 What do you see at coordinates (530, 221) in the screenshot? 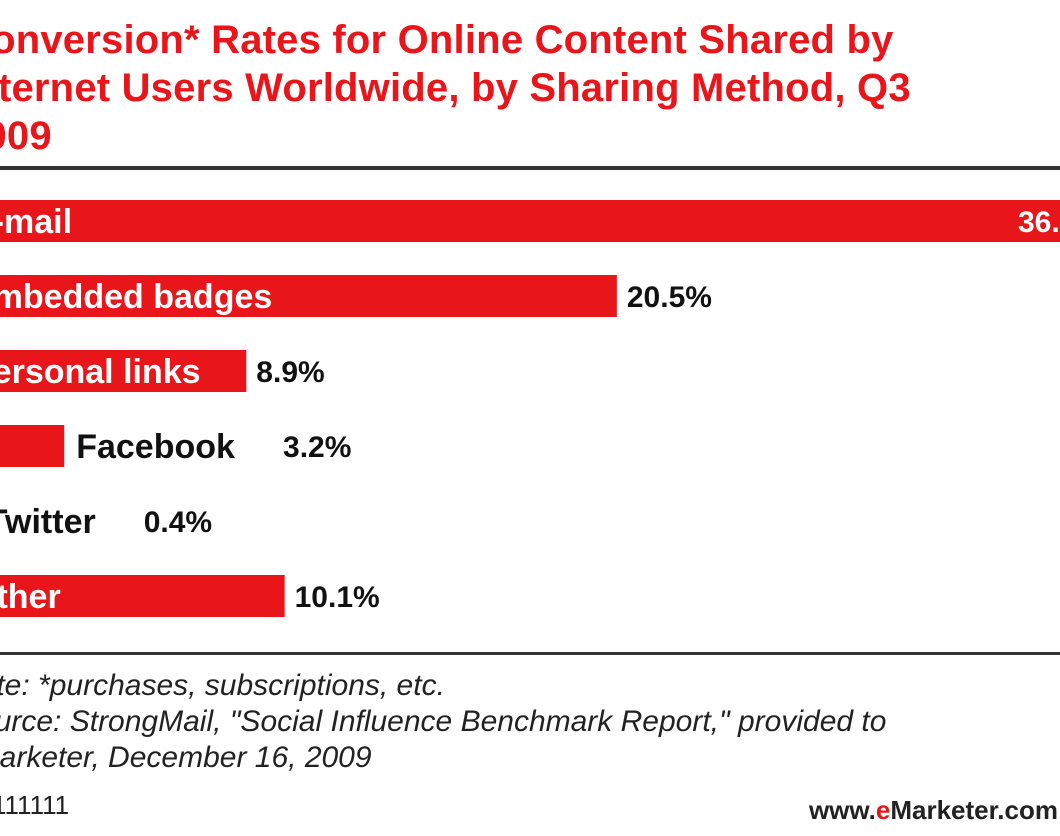
I see `bar-e-mail` at bounding box center [530, 221].